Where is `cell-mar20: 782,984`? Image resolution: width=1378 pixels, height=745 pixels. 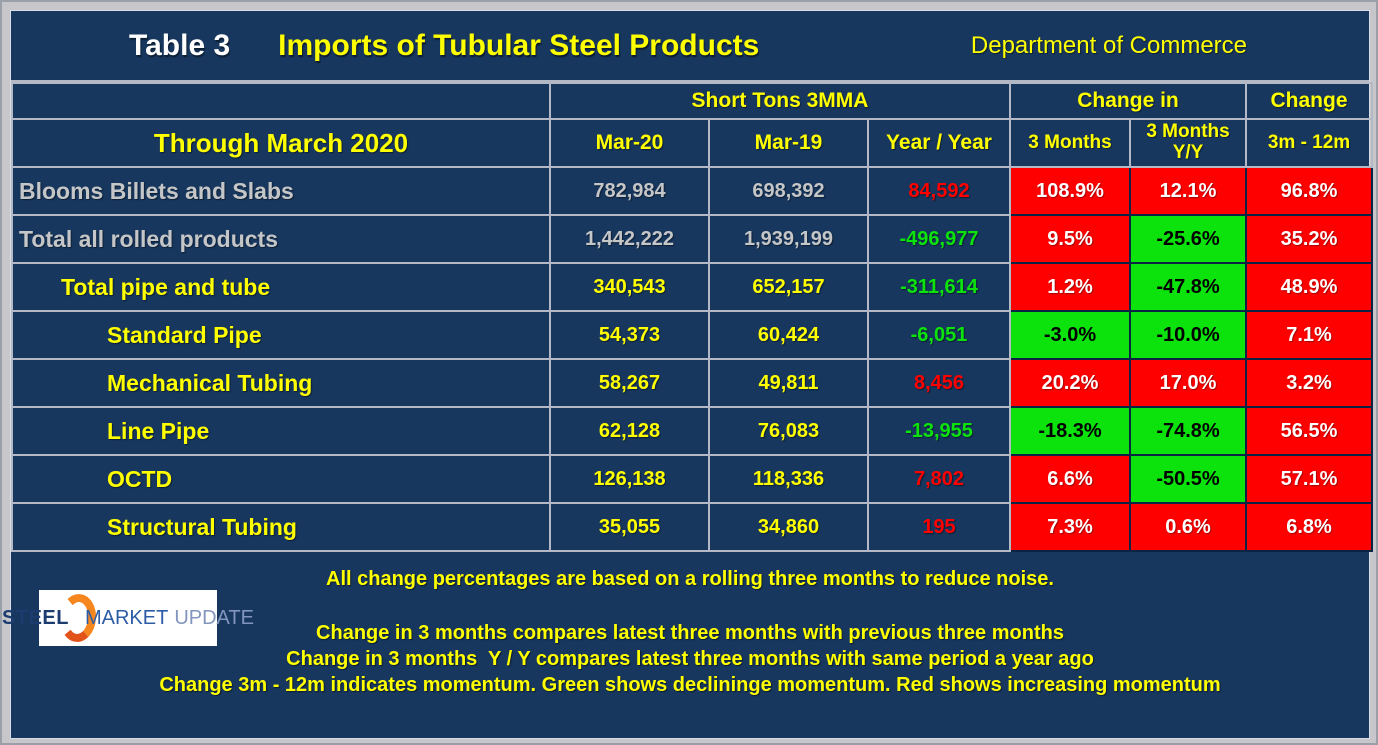
cell-mar20: 782,984 is located at coordinates (629, 191).